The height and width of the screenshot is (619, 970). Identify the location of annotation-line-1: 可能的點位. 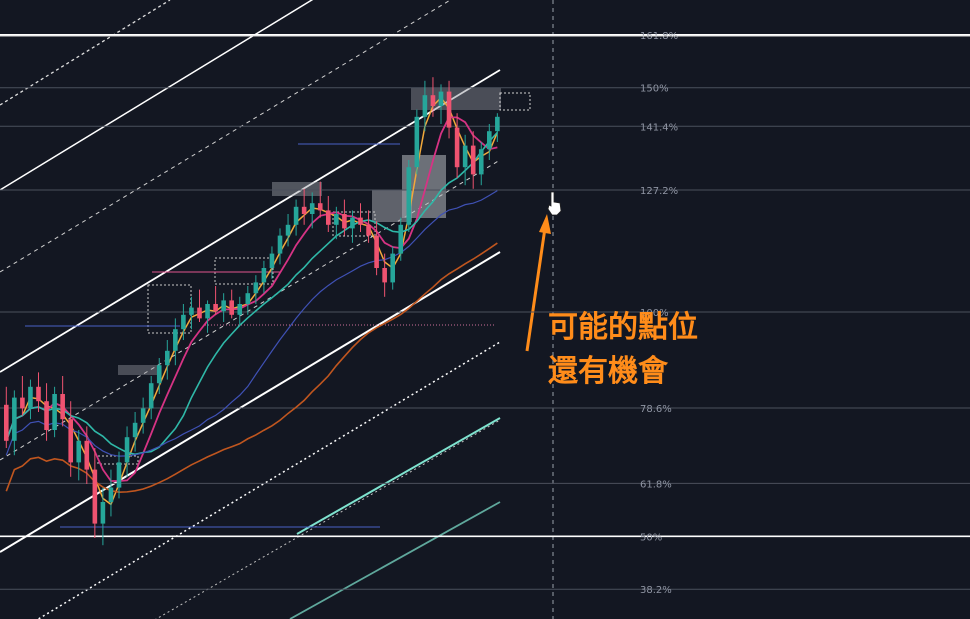
(623, 327).